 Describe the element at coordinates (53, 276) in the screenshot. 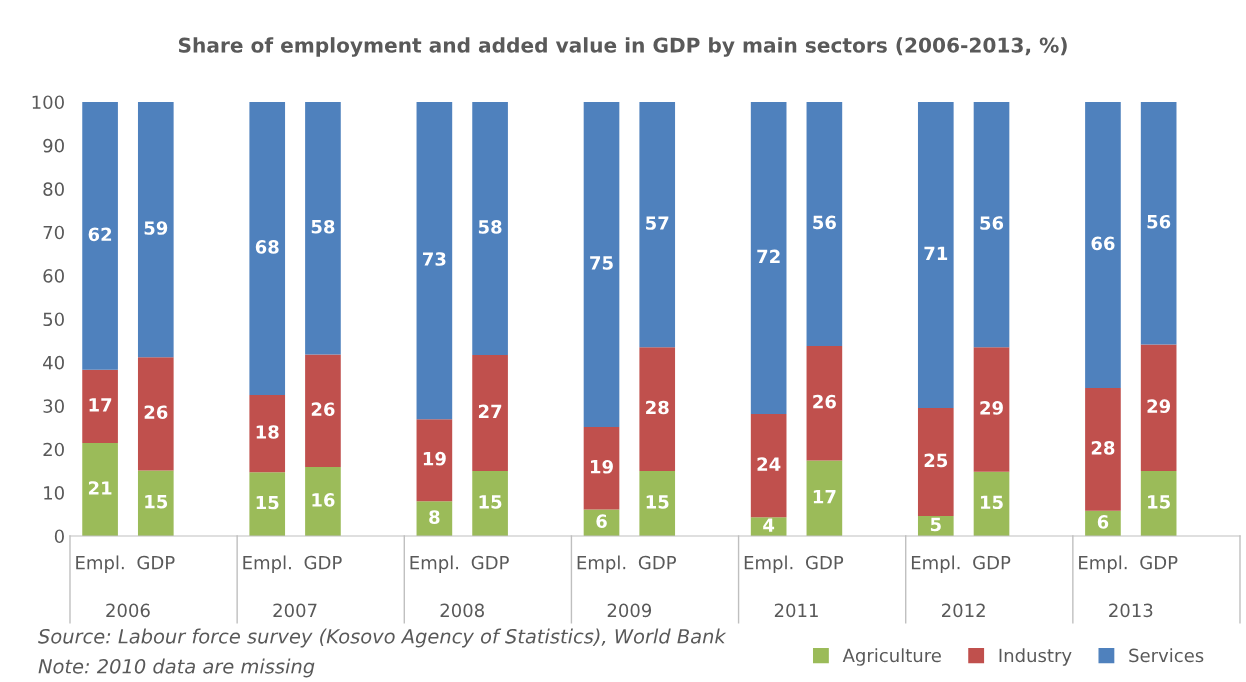

I see `y-tick-label: 60` at that location.